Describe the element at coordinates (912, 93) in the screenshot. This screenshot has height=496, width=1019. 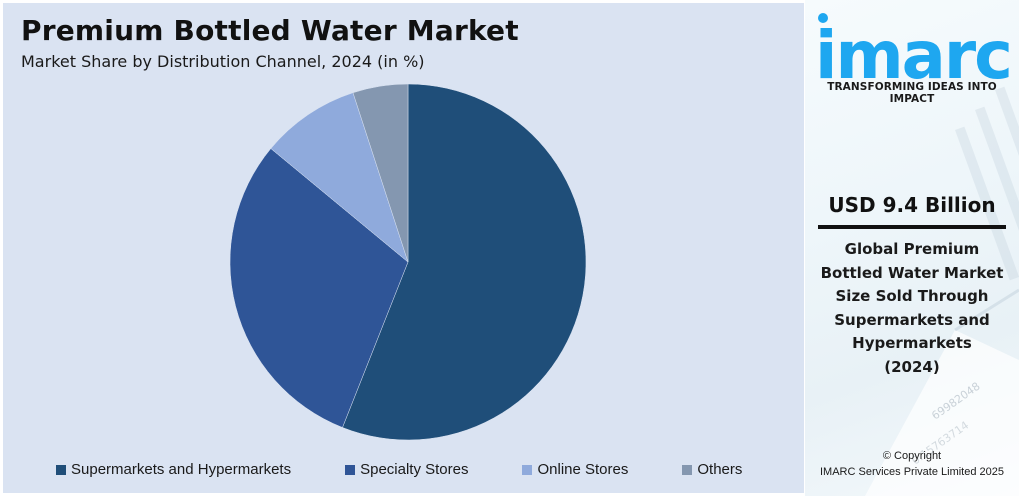
I see `logo-tagline: TRANSFORMING IDEAS INTO IMPACT` at that location.